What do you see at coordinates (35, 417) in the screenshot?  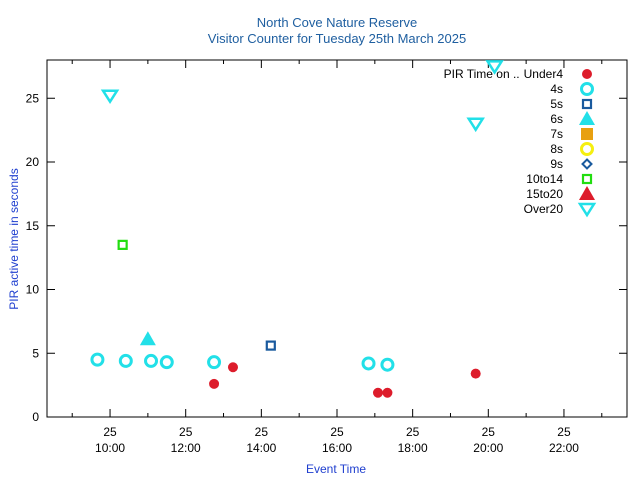 I see `y-tick-label: 0` at bounding box center [35, 417].